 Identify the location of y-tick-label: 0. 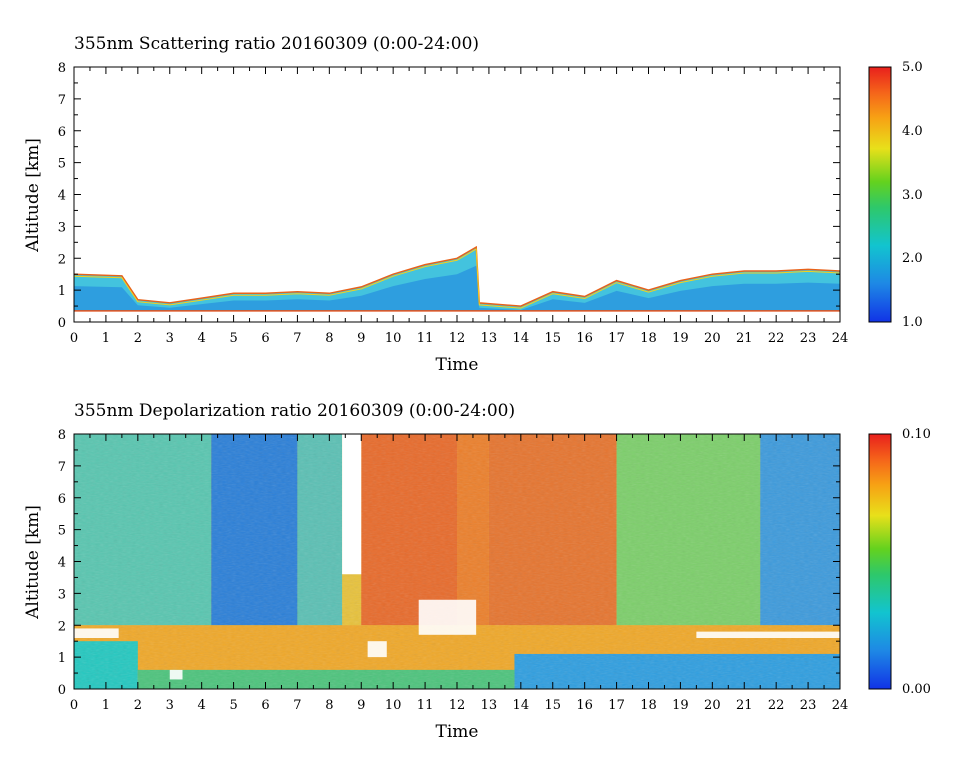
(62, 690).